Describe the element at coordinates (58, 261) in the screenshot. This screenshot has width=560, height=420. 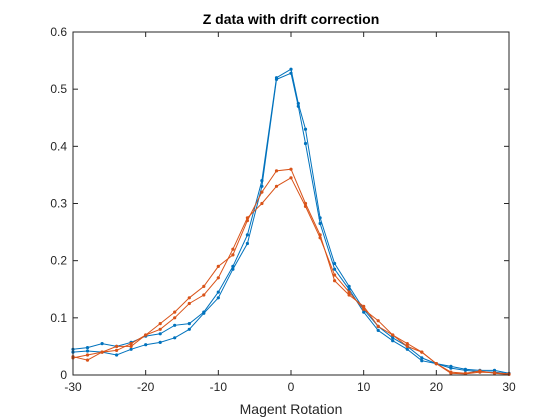
I see `y-tick-label: 0.2` at that location.